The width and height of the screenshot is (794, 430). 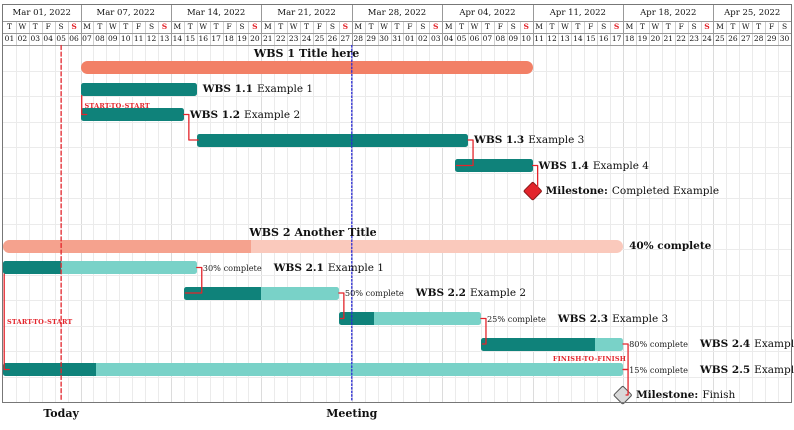 What do you see at coordinates (335, 232) in the screenshot?
I see `group-title-text: Another Title` at bounding box center [335, 232].